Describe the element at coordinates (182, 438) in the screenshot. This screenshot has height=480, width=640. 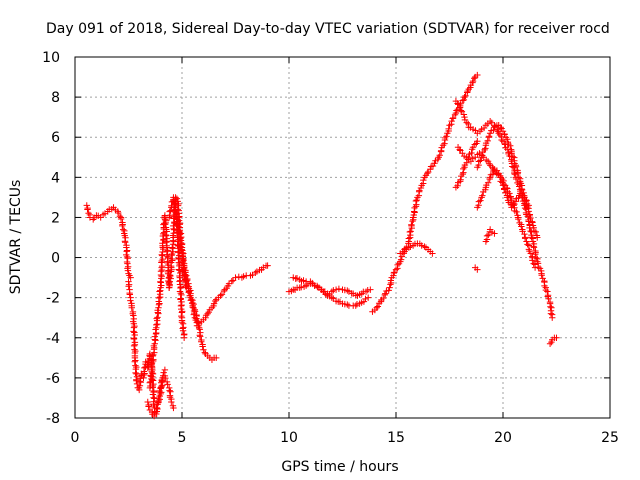
I see `x-tick-label: 5` at that location.